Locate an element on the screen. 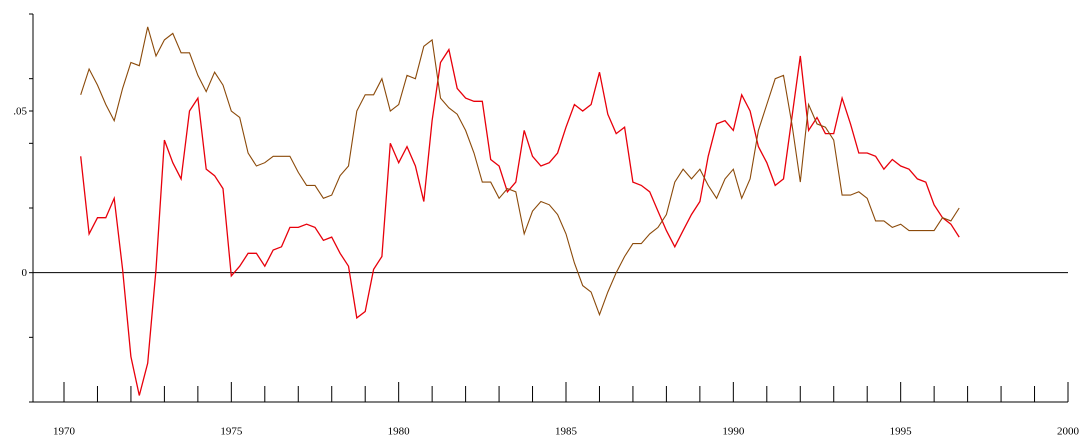 The width and height of the screenshot is (1085, 439). x-tick-label: 1985 is located at coordinates (566, 432).